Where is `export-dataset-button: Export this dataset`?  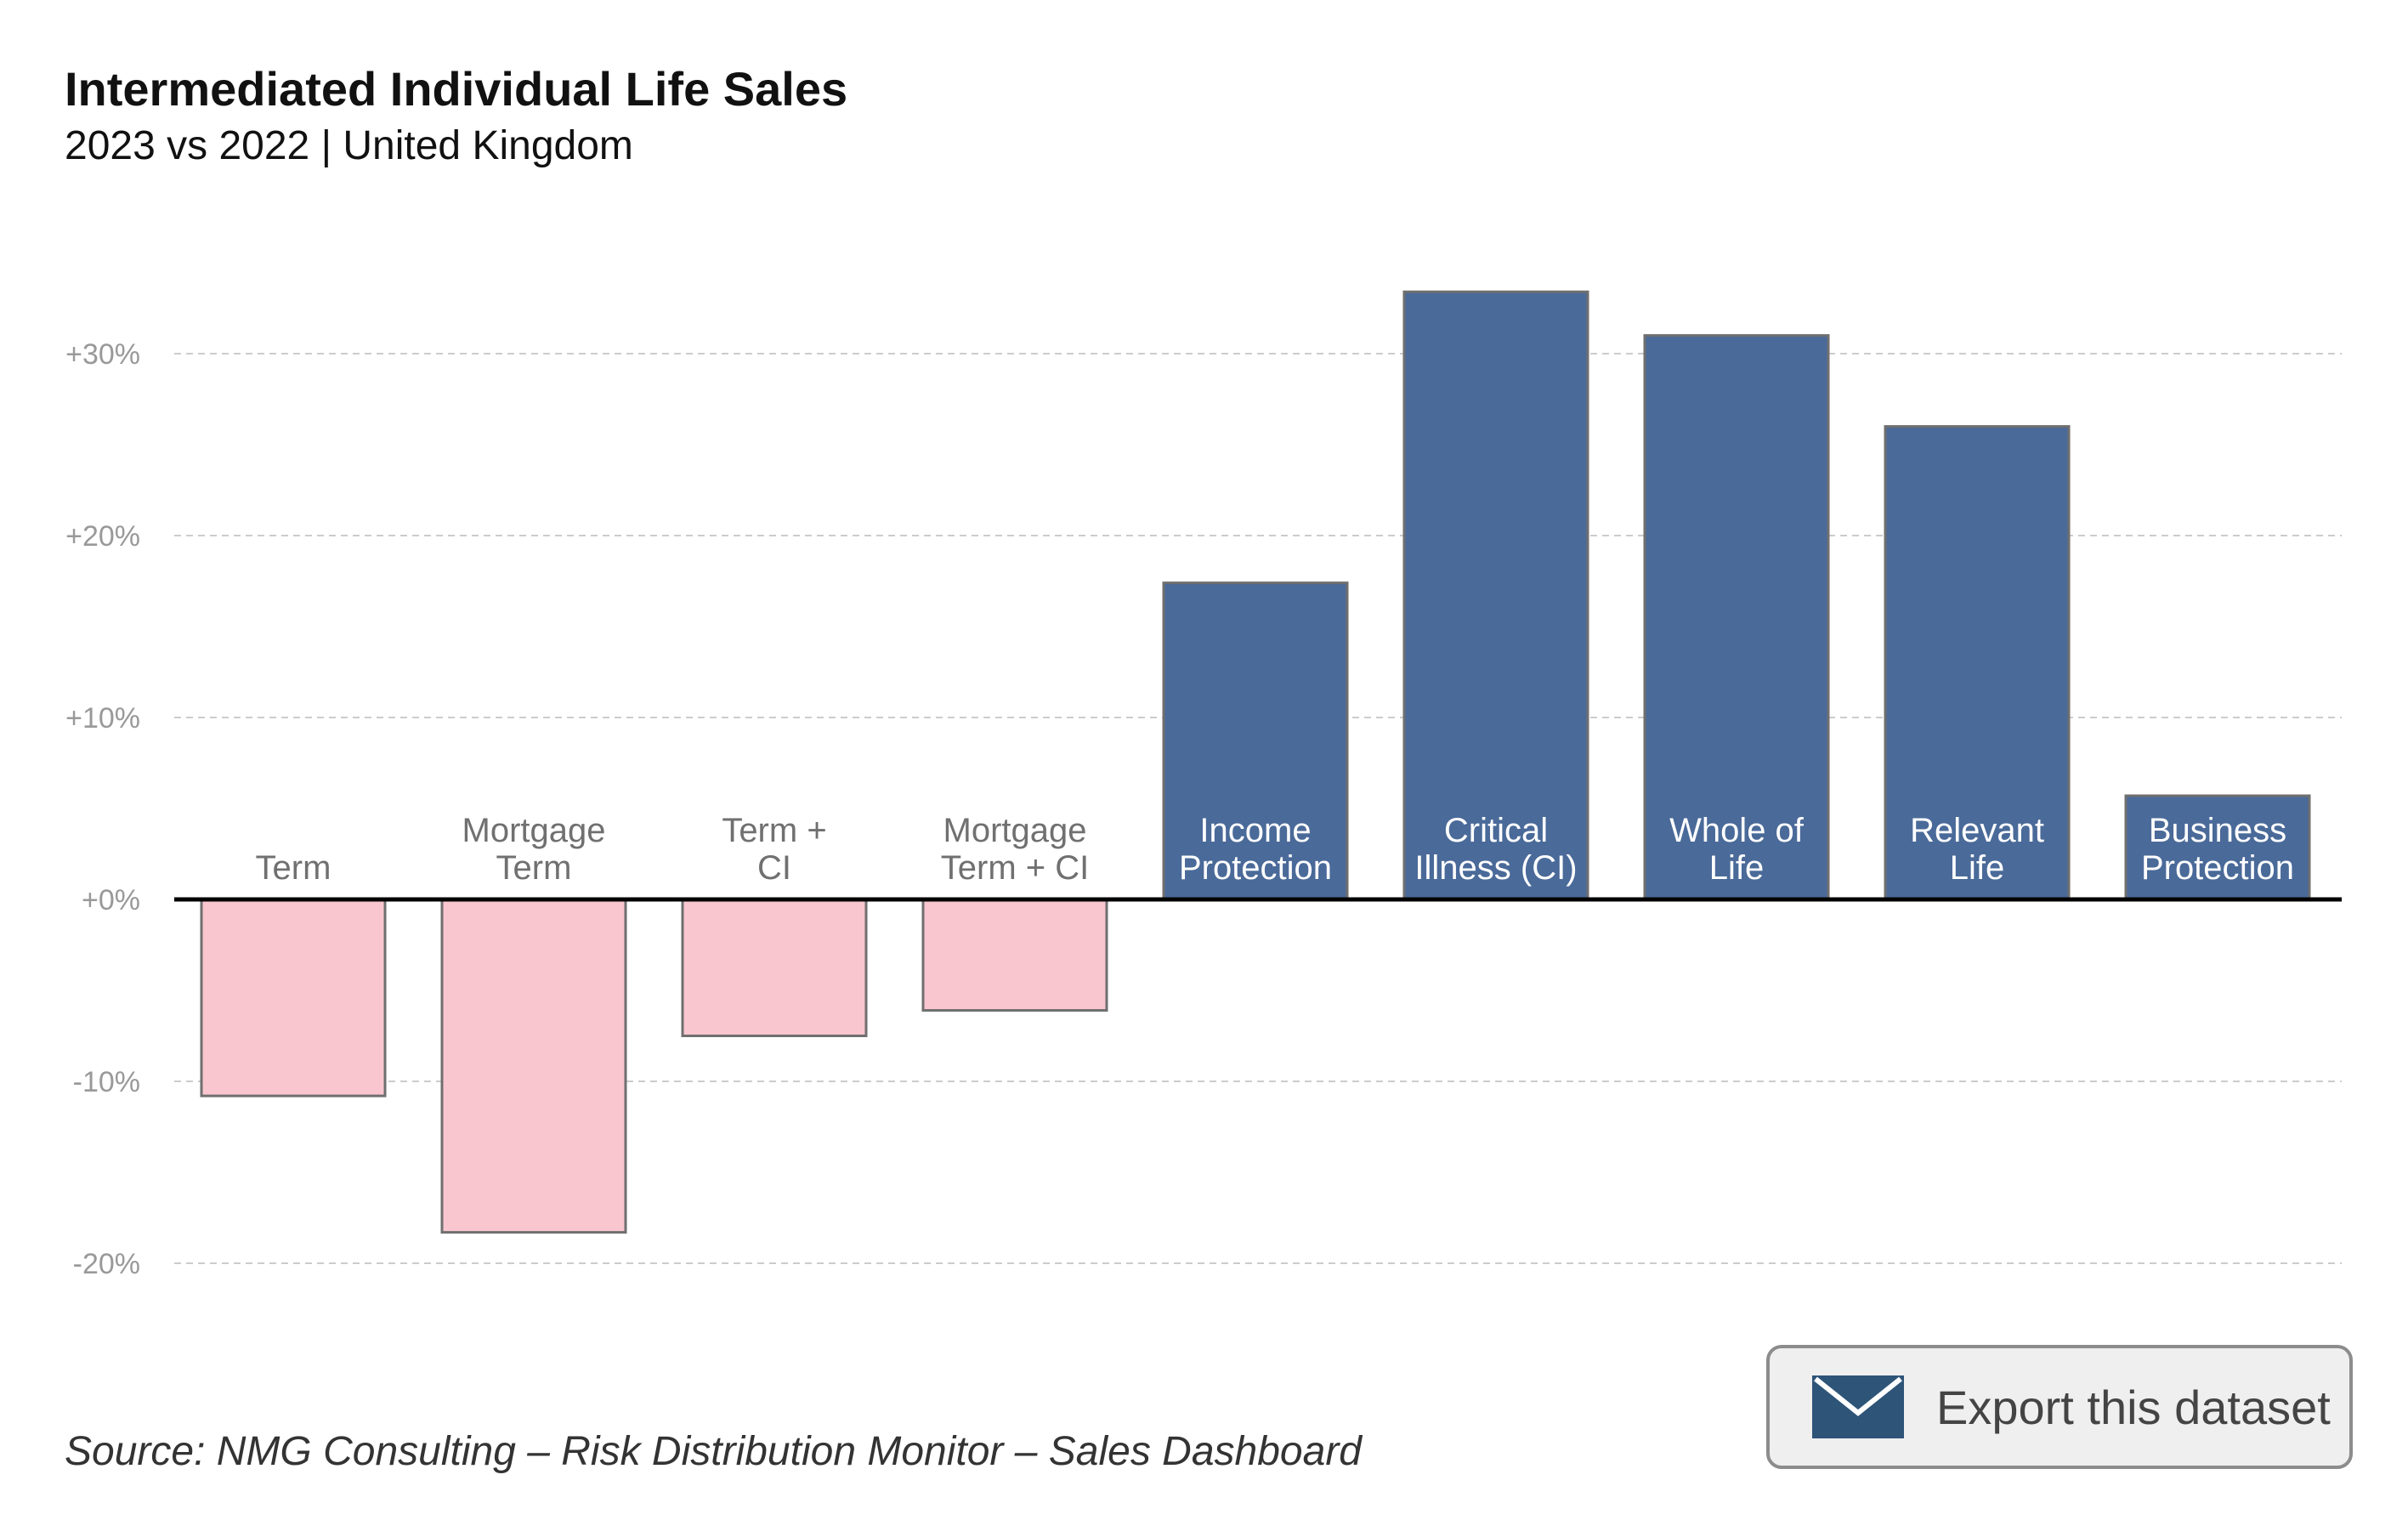
export-dataset-button: Export this dataset is located at coordinates (2060, 1407).